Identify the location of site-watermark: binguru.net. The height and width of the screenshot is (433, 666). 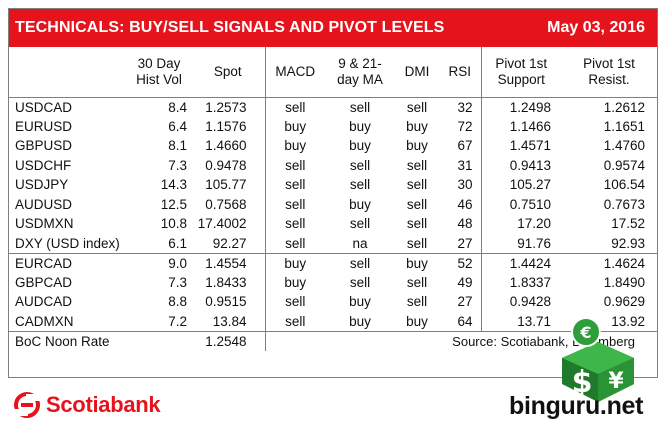
(576, 406).